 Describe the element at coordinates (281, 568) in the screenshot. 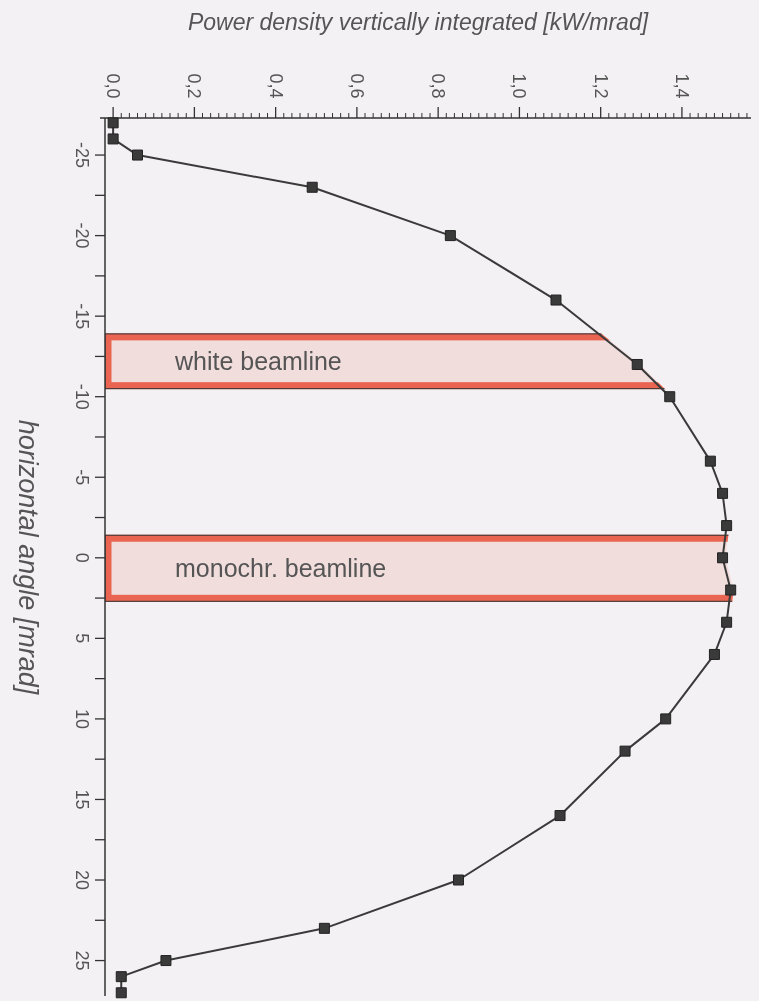

I see `band-label: monochr. beamline` at that location.